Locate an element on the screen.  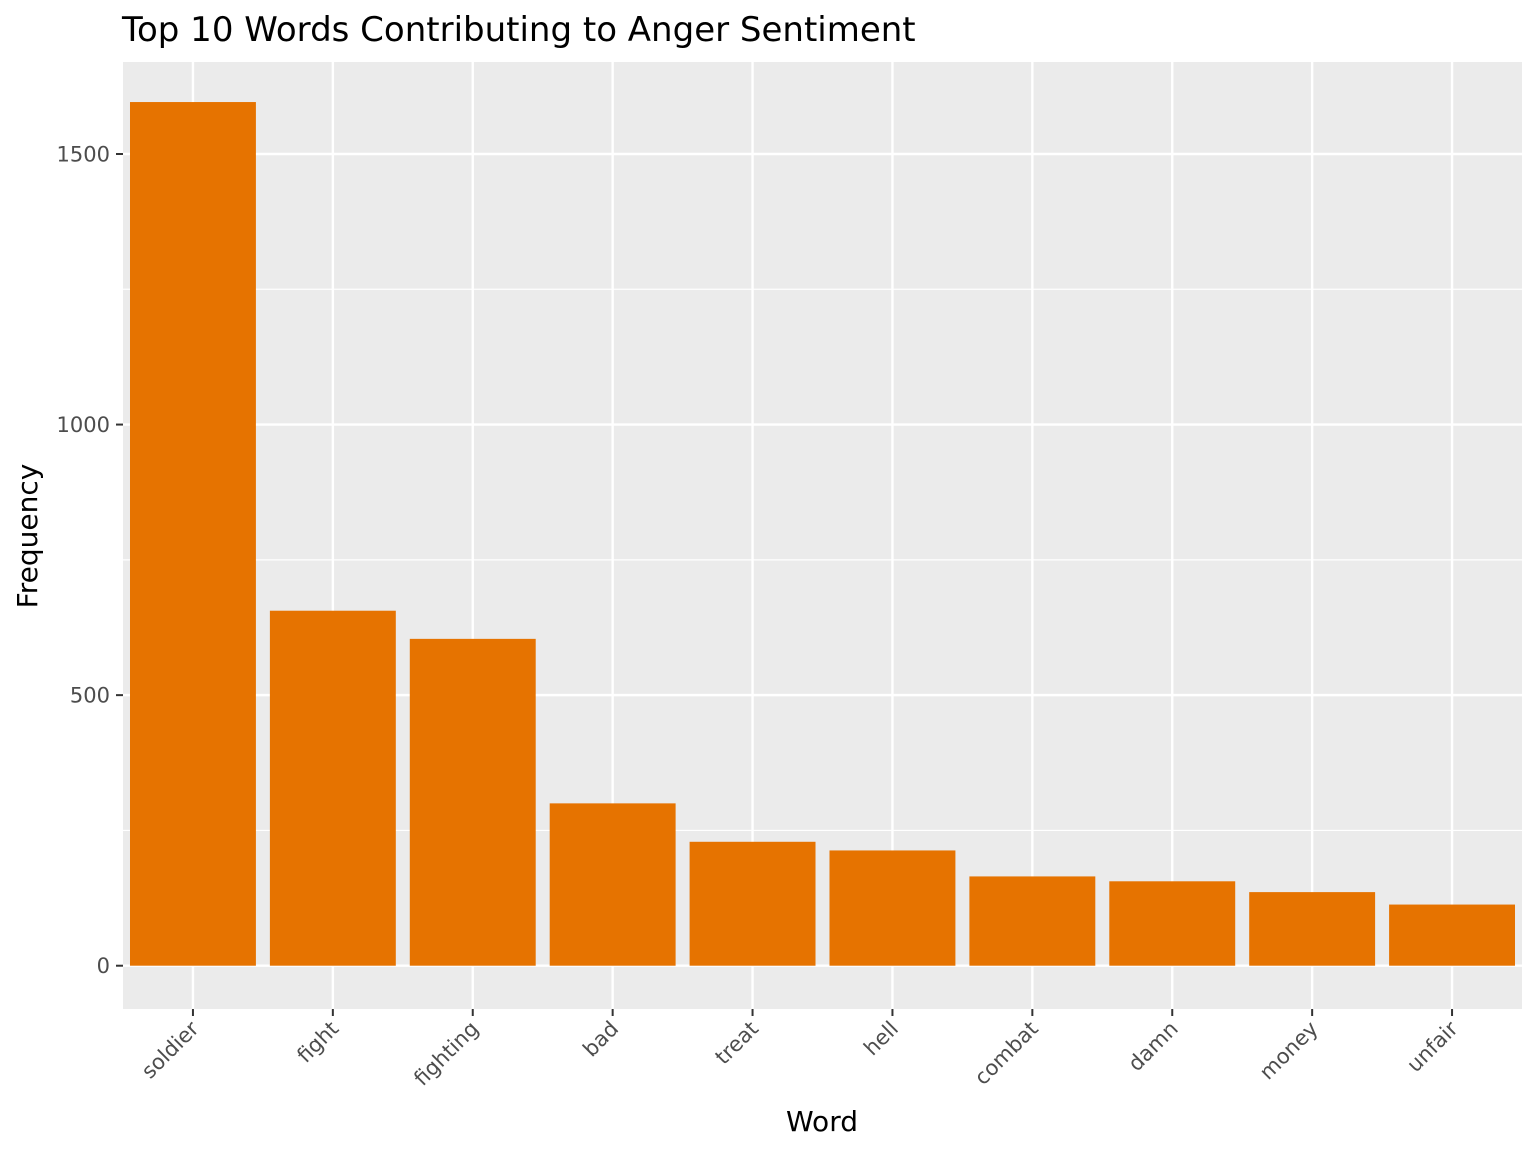
bar-hell is located at coordinates (892, 908).